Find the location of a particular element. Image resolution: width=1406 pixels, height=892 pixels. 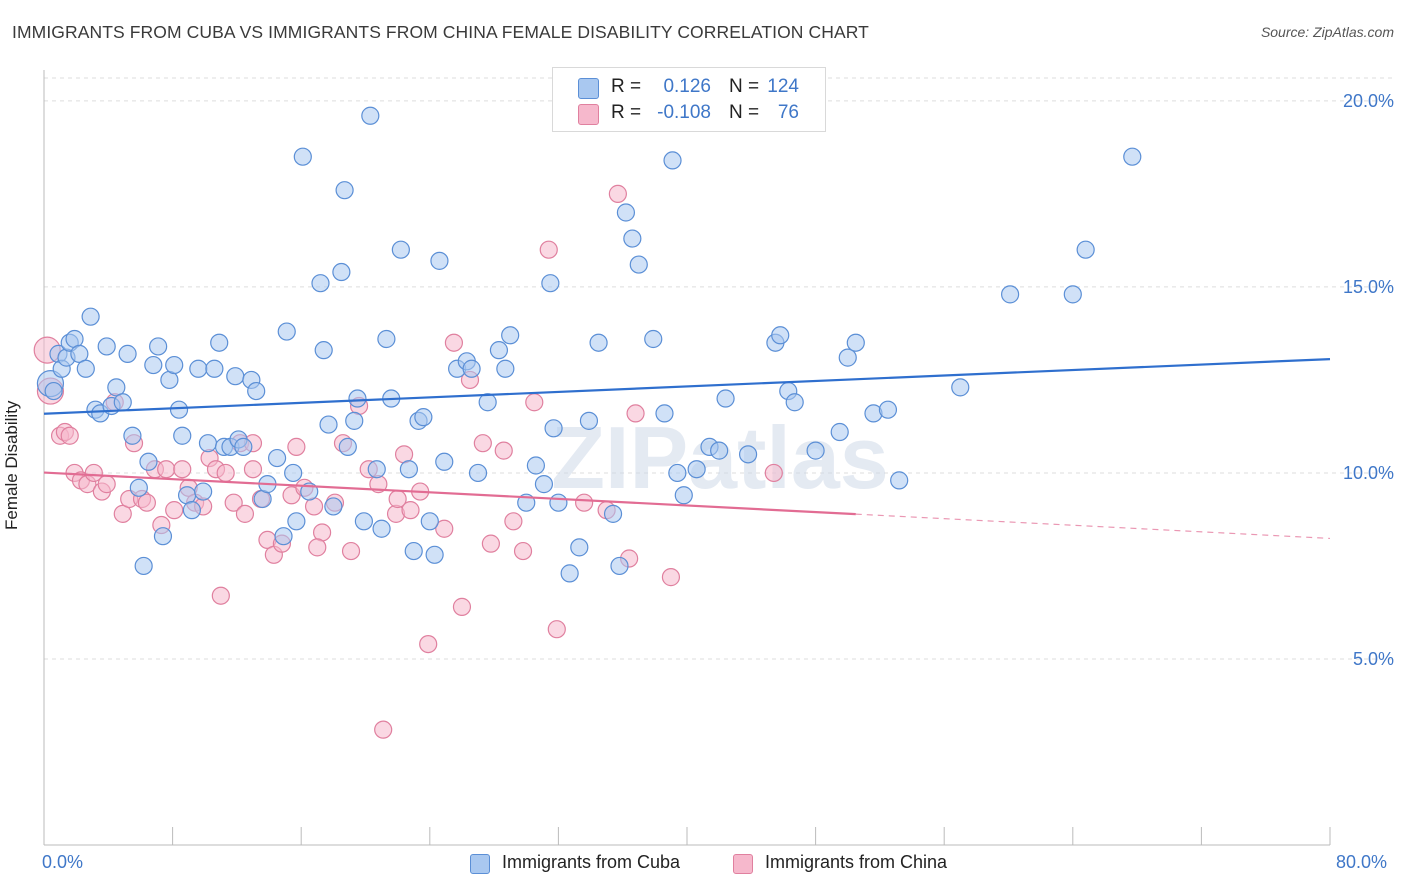

china-n-label: N = is located at coordinates (744, 112).